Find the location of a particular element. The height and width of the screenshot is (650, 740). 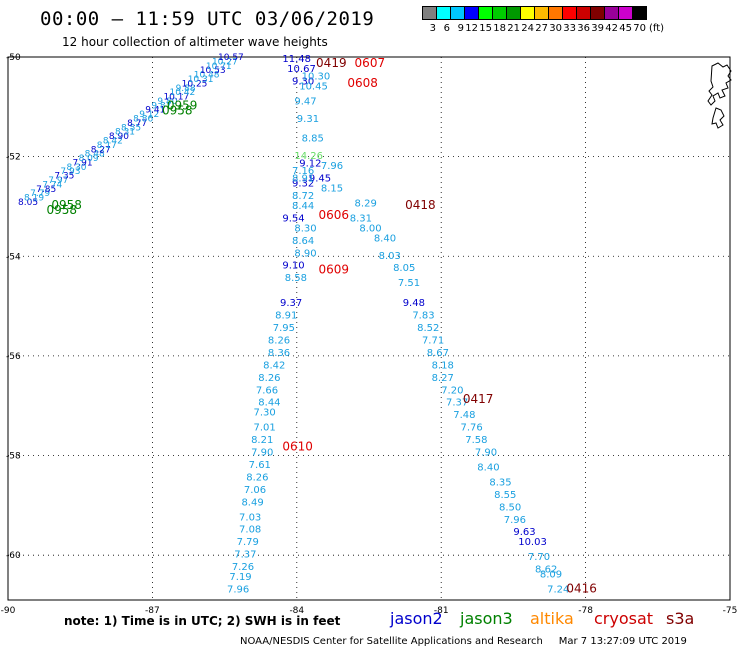

track-value-label: 8.00 is located at coordinates (370, 228).